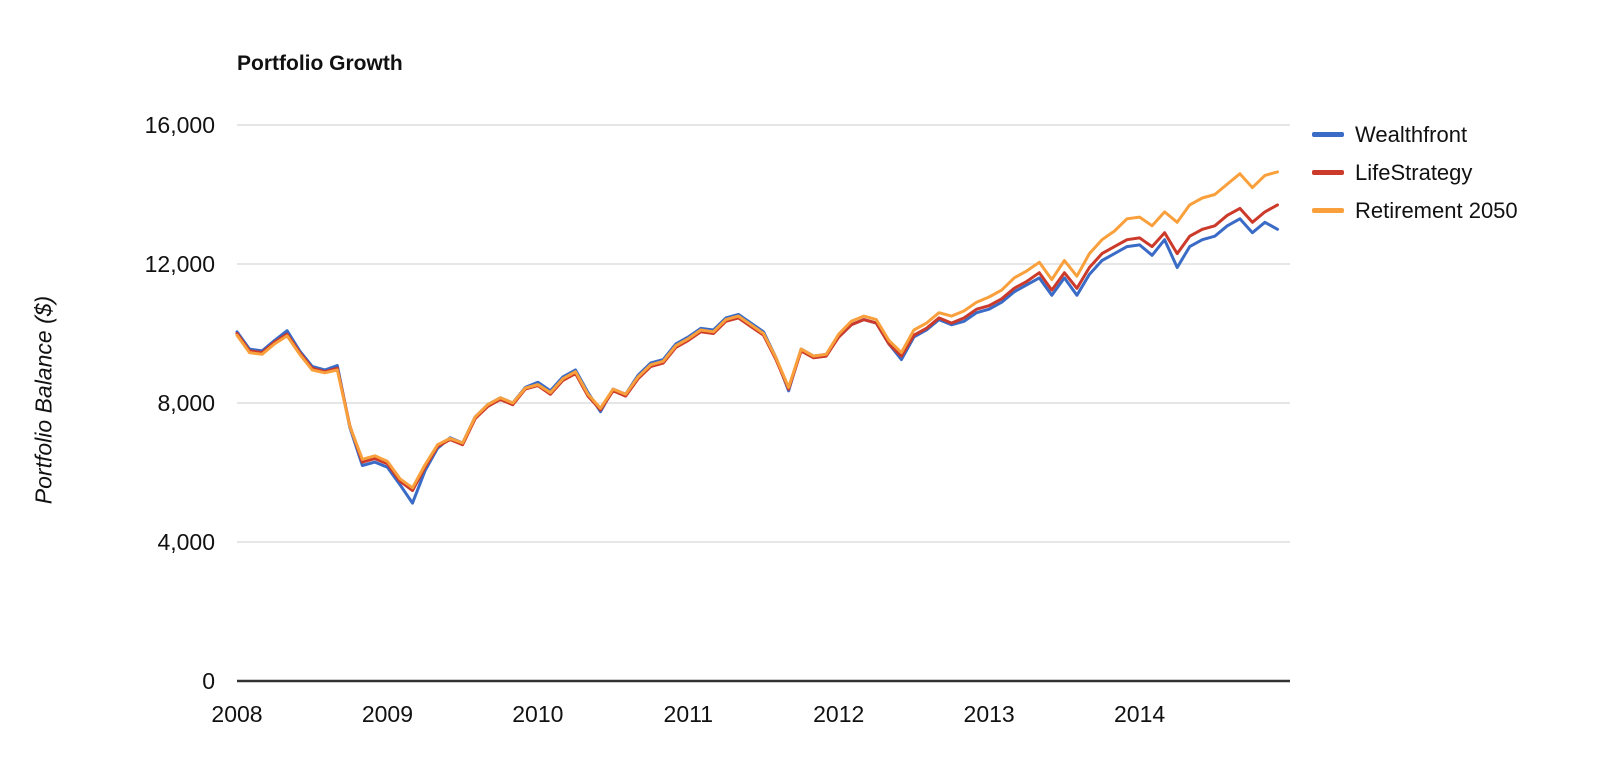  I want to click on x-tick-label: 2010, so click(537, 714).